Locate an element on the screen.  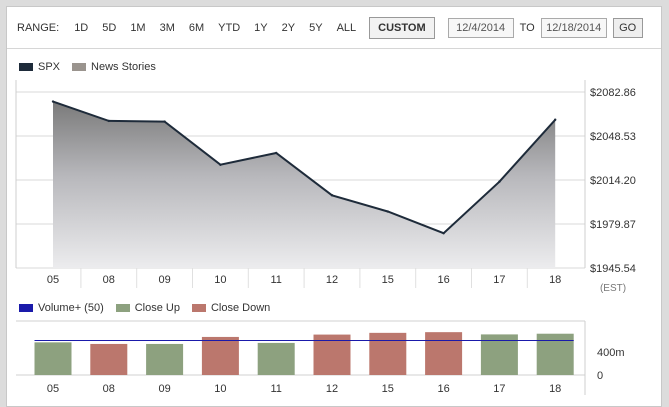
price-y-tick: $1979.87 is located at coordinates (613, 225).